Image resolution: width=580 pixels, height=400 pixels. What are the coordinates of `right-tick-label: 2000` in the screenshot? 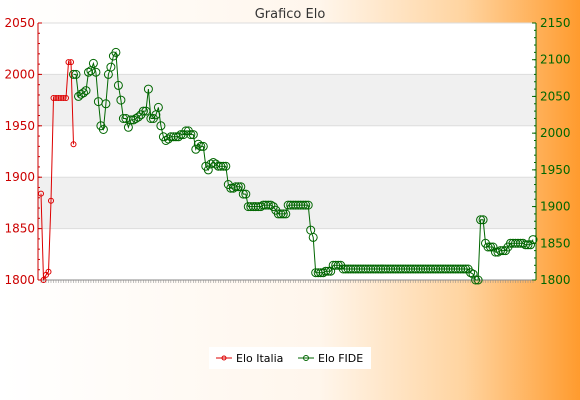 It's located at (555, 133).